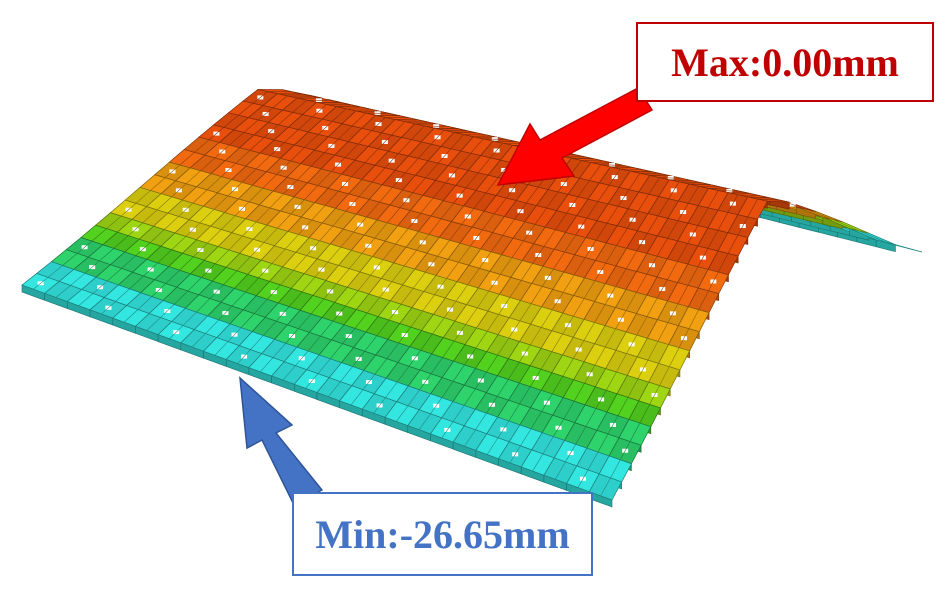  I want to click on mesh-cell, so click(560, 474).